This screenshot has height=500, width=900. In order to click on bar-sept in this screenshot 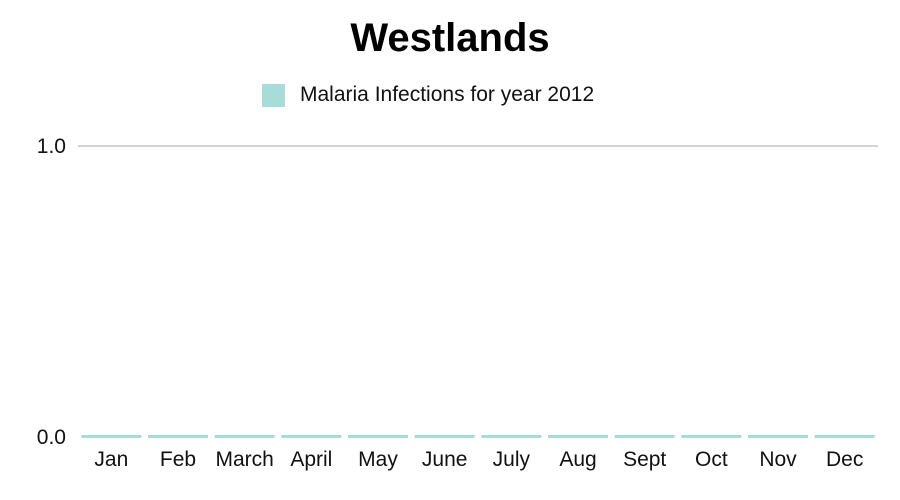, I will do `click(644, 436)`.